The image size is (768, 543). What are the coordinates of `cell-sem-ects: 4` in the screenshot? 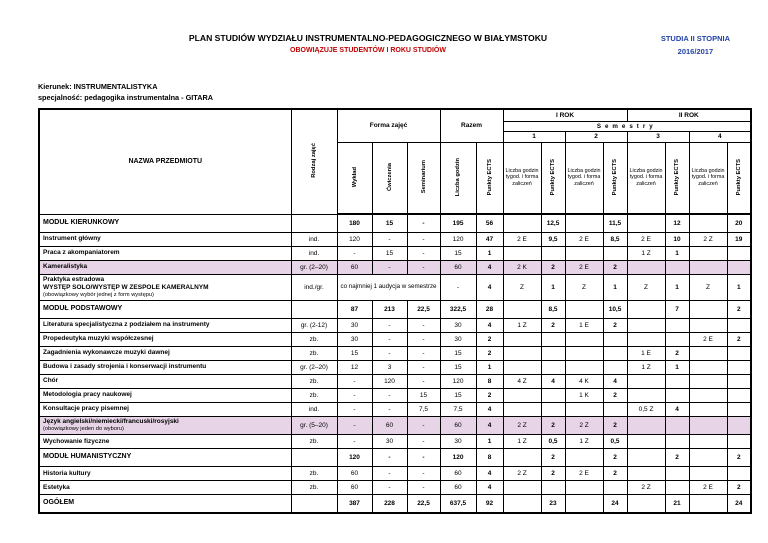 It's located at (553, 381).